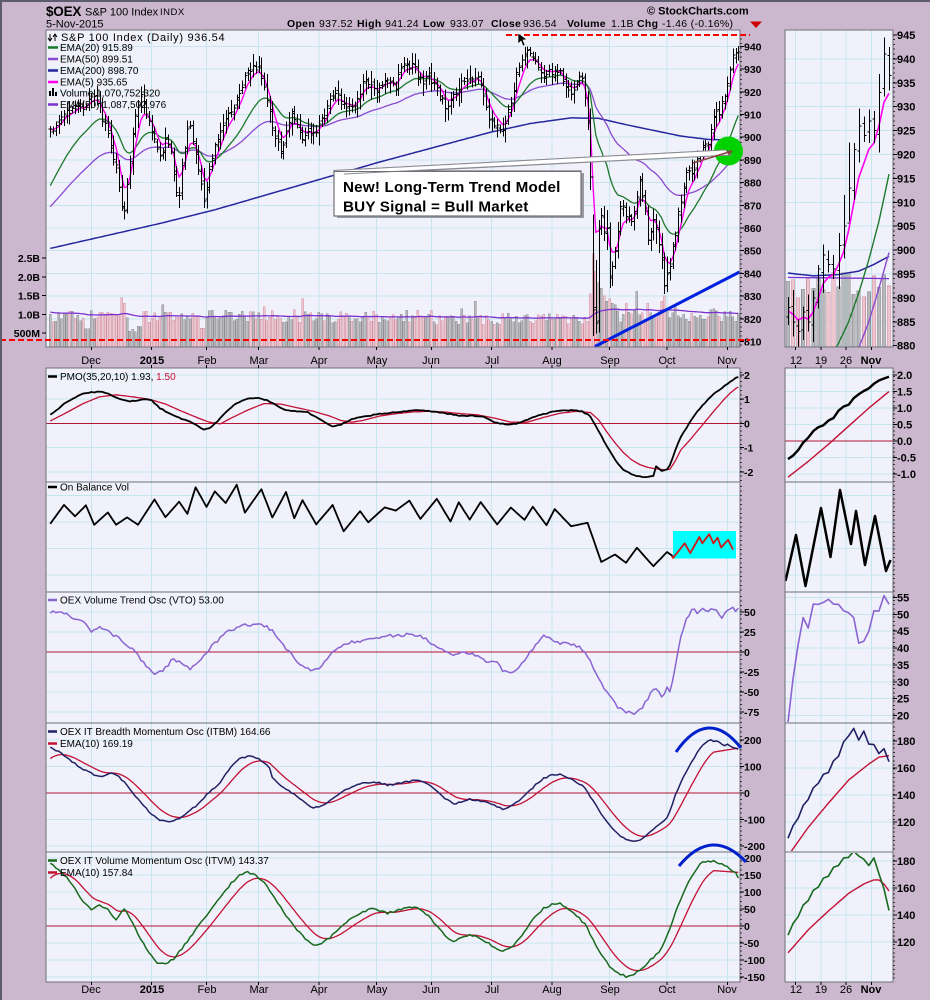 The height and width of the screenshot is (1000, 930). Describe the element at coordinates (903, 632) in the screenshot. I see `svg-text: 45` at that location.